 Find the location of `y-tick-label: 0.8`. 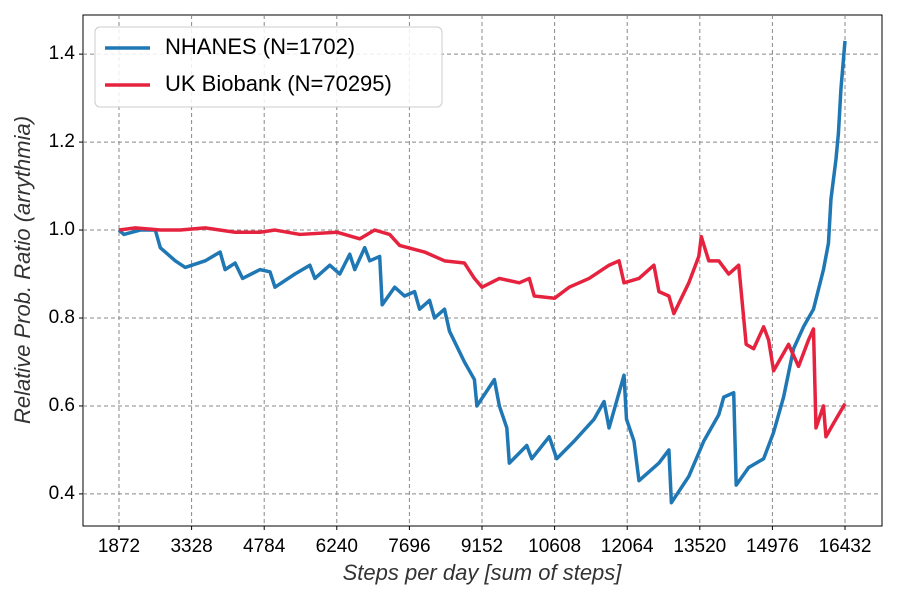

y-tick-label: 0.8 is located at coordinates (62, 317).